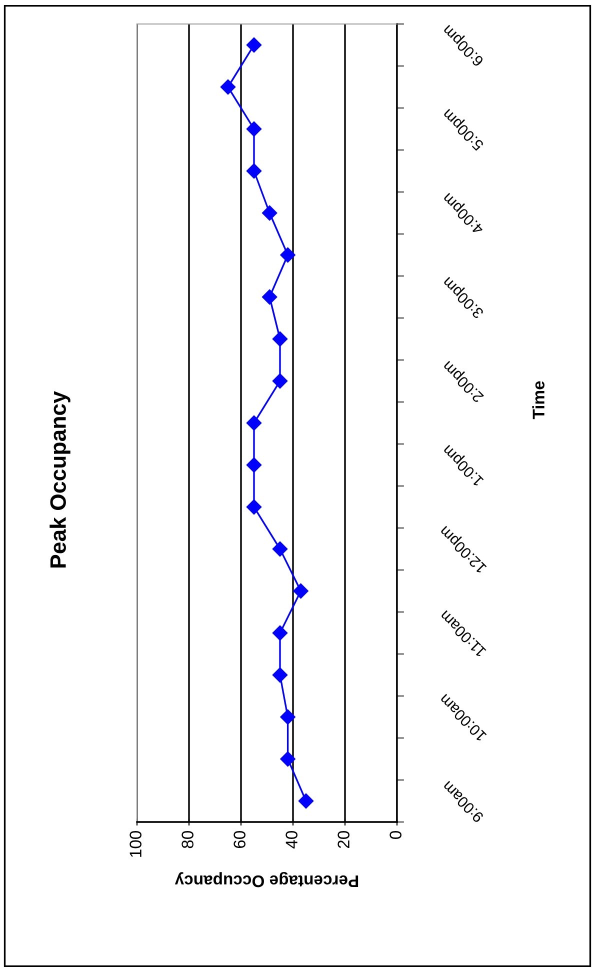  What do you see at coordinates (266, 880) in the screenshot?
I see `x-axis-title: Percentage Occupancy` at bounding box center [266, 880].